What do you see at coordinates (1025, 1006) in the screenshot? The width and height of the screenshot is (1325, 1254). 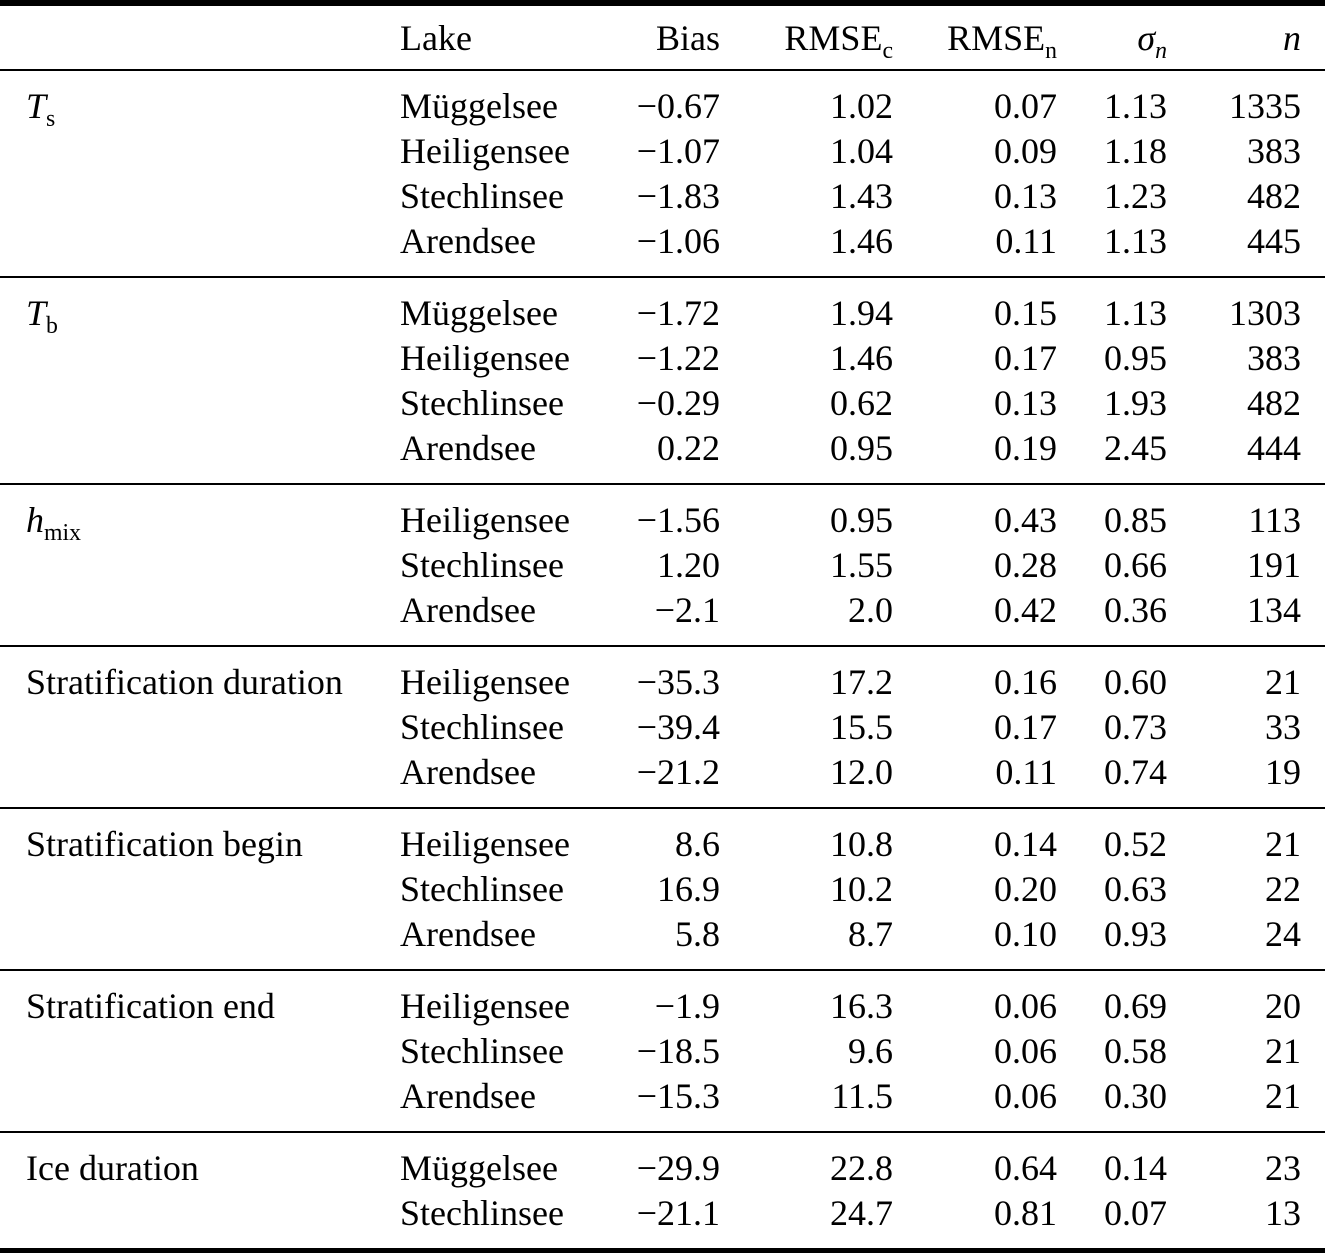 I see `rmse-n-value: 0.06` at bounding box center [1025, 1006].